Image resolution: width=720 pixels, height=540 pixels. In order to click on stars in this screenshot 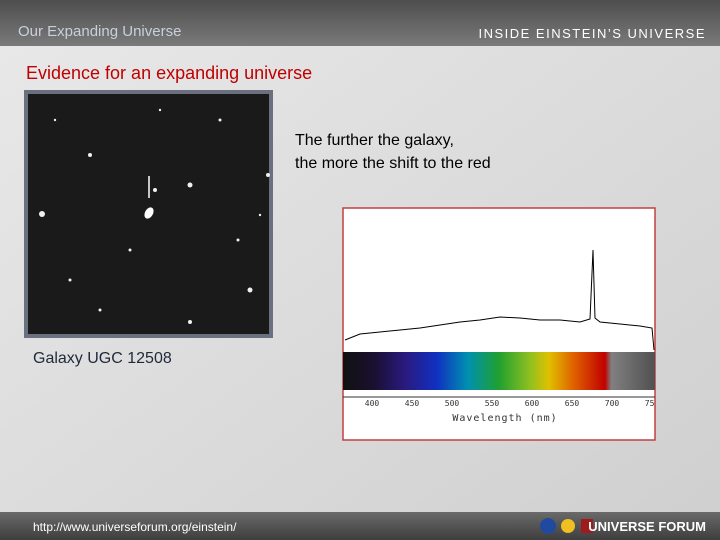, I will do `click(154, 216)`.